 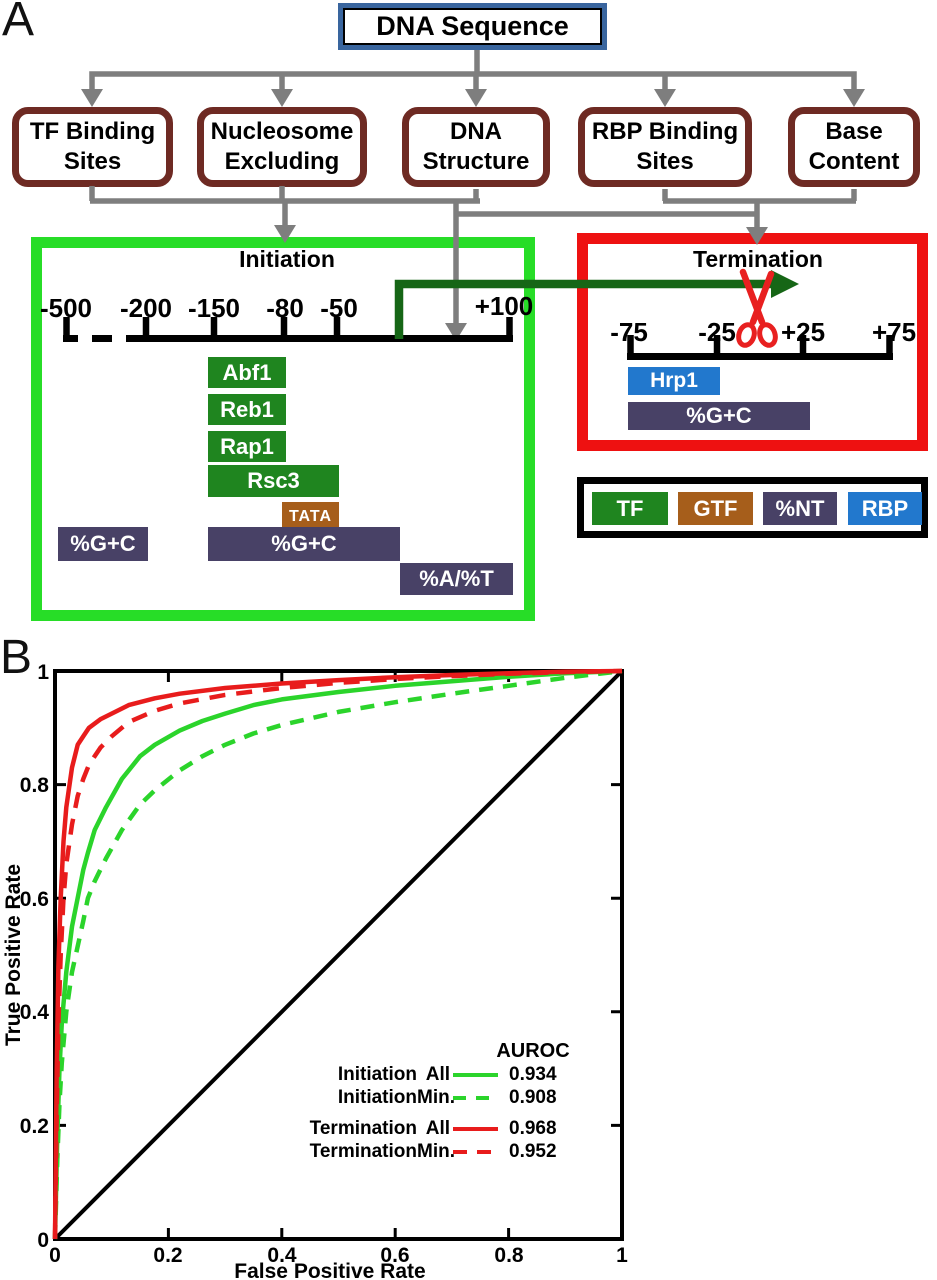 I want to click on xtick-0_4: 0.4, so click(x=282, y=1255).